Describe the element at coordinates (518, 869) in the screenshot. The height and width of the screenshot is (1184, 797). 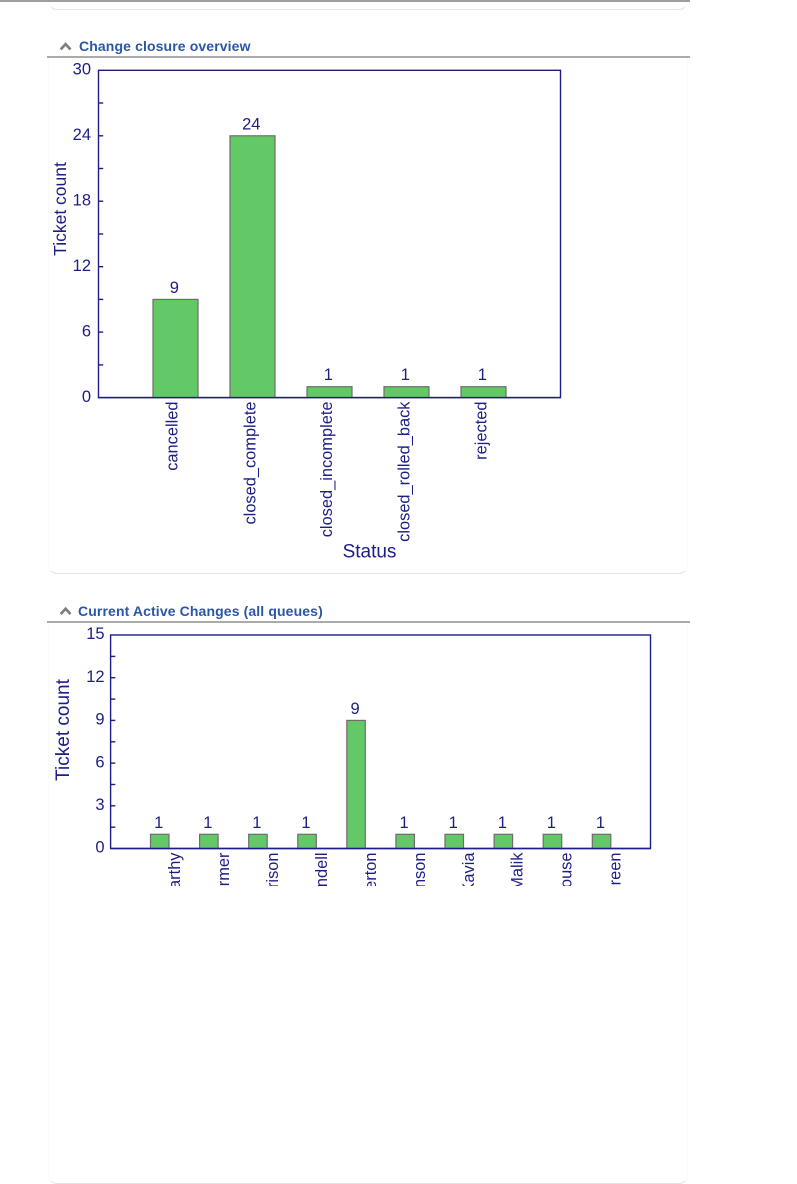
I see `svg-text: Malik` at that location.